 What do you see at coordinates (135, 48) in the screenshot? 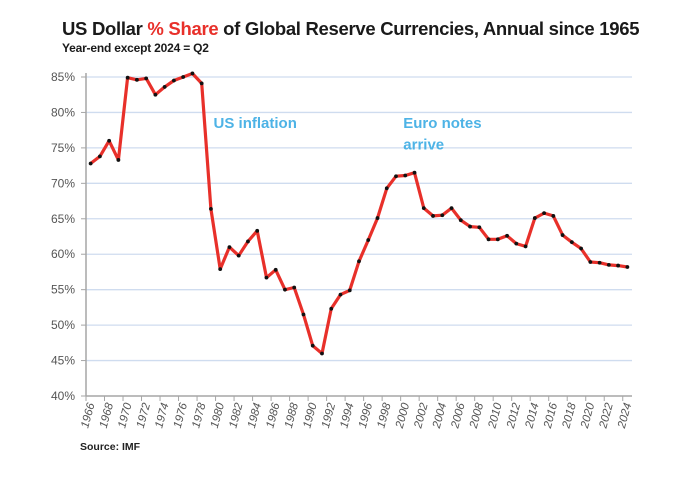
I see `chart-subtitle: Year-end except 2024 = Q2` at bounding box center [135, 48].